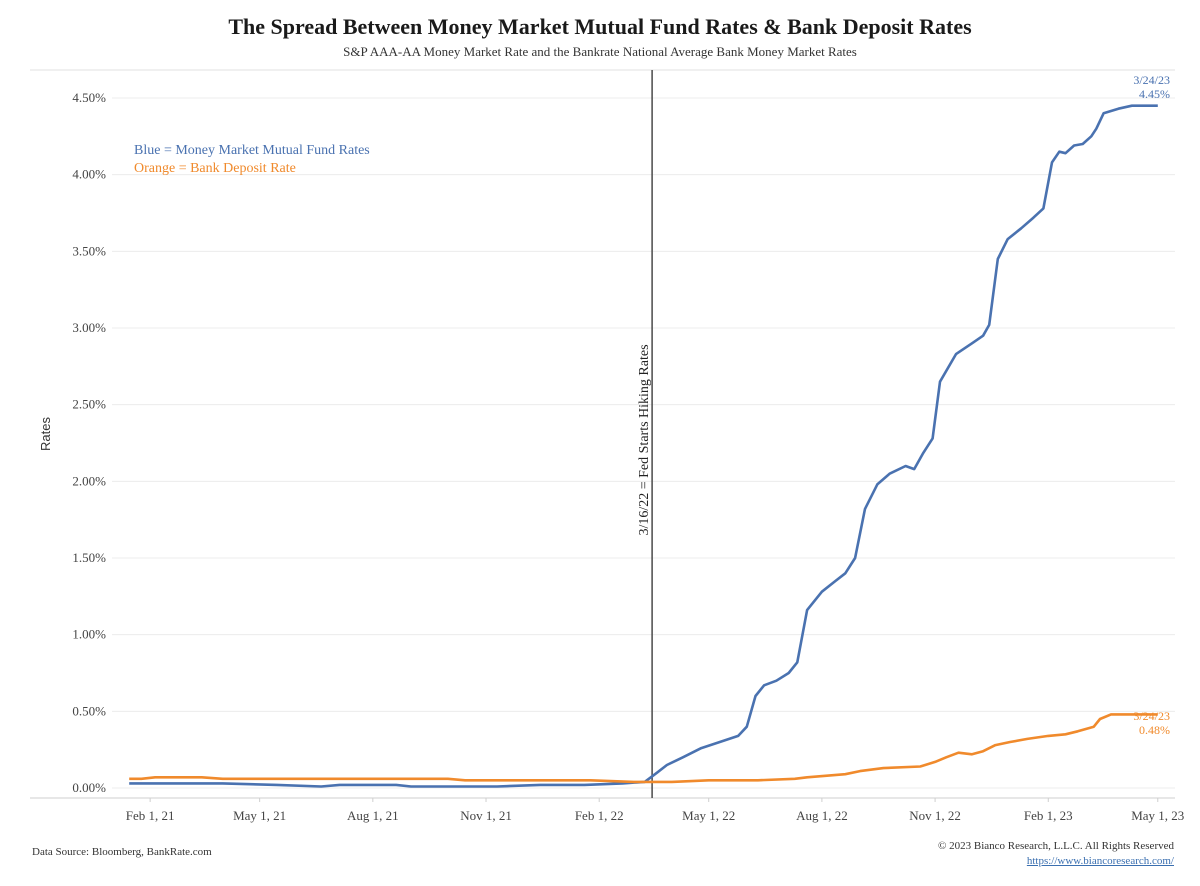  I want to click on website-link: https://www.biancoresearch.com/, so click(1100, 861).